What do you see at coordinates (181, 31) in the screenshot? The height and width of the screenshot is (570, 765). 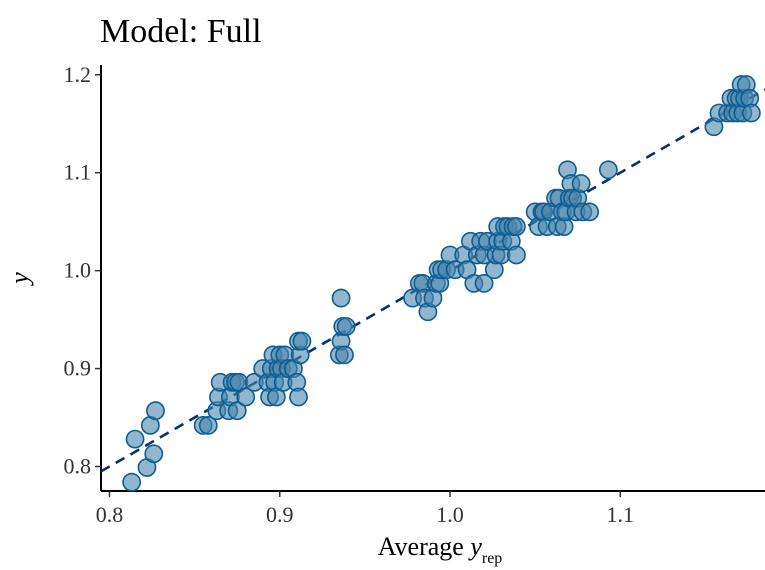 I see `chart-title: Model: Full` at bounding box center [181, 31].